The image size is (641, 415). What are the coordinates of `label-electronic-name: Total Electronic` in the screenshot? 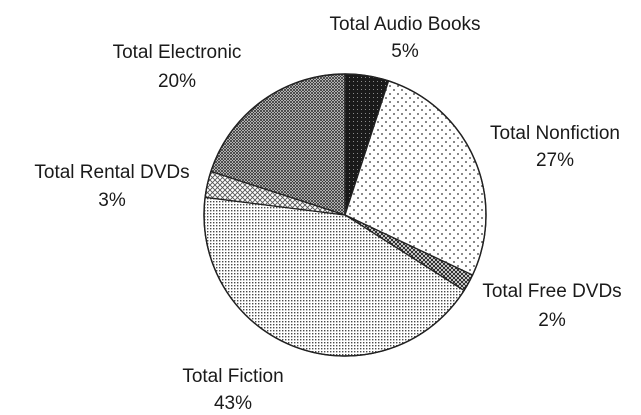 It's located at (177, 52).